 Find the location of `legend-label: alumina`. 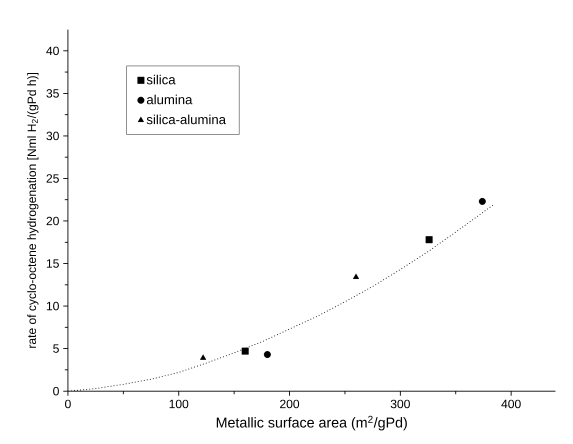

legend-label: alumina is located at coordinates (169, 99).